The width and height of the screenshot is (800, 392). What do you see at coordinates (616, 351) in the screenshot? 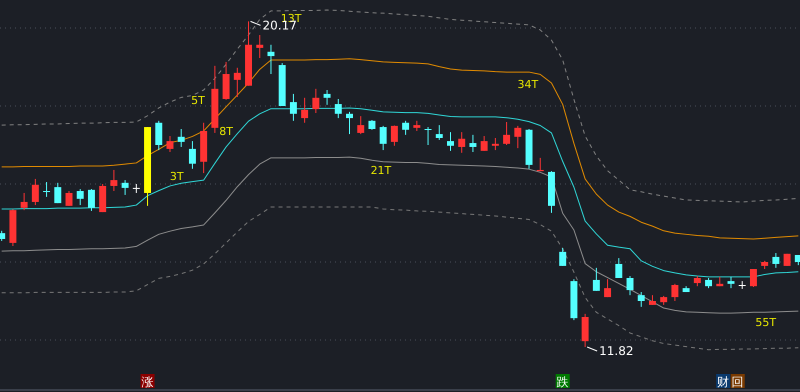
I see `annotation: 11.82` at bounding box center [616, 351].